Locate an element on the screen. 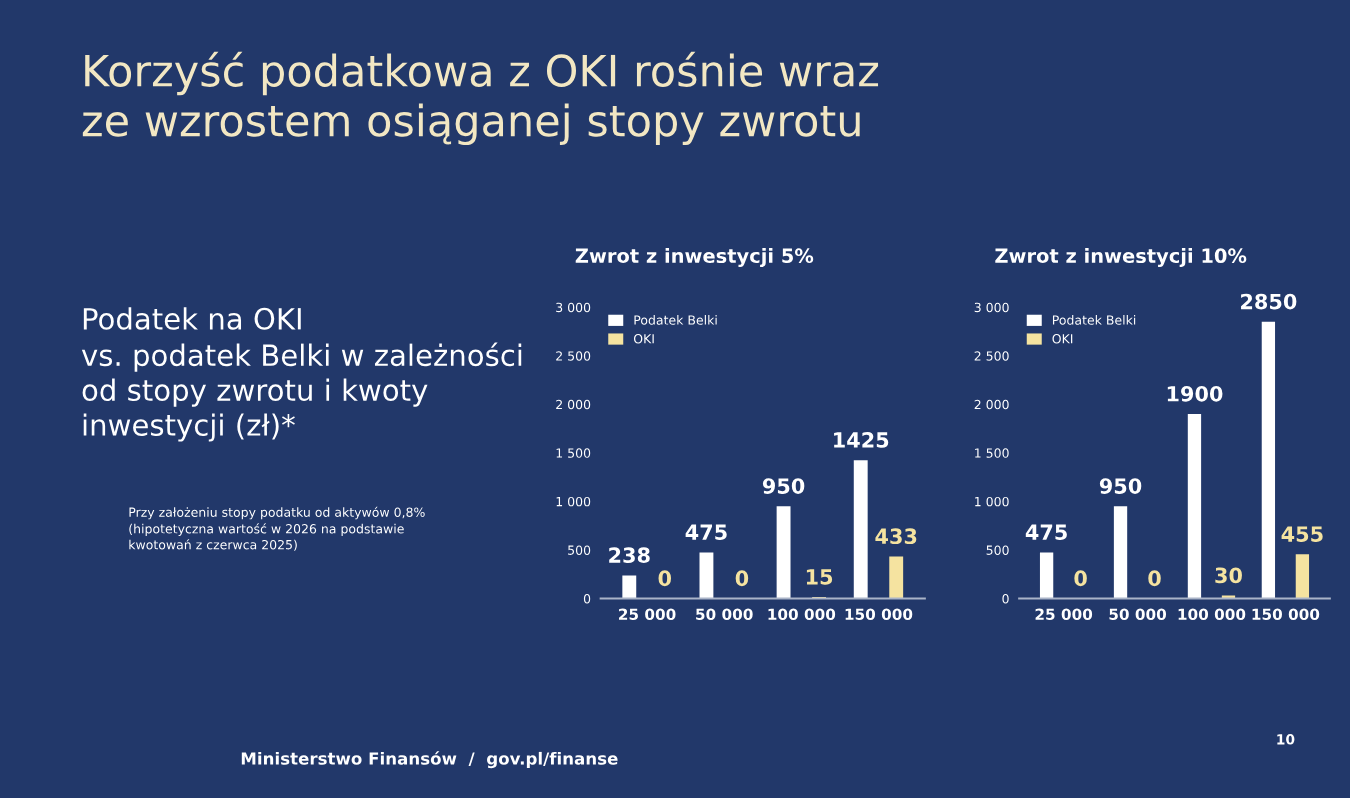 The image size is (1350, 798). data-label: 238 is located at coordinates (629, 555).